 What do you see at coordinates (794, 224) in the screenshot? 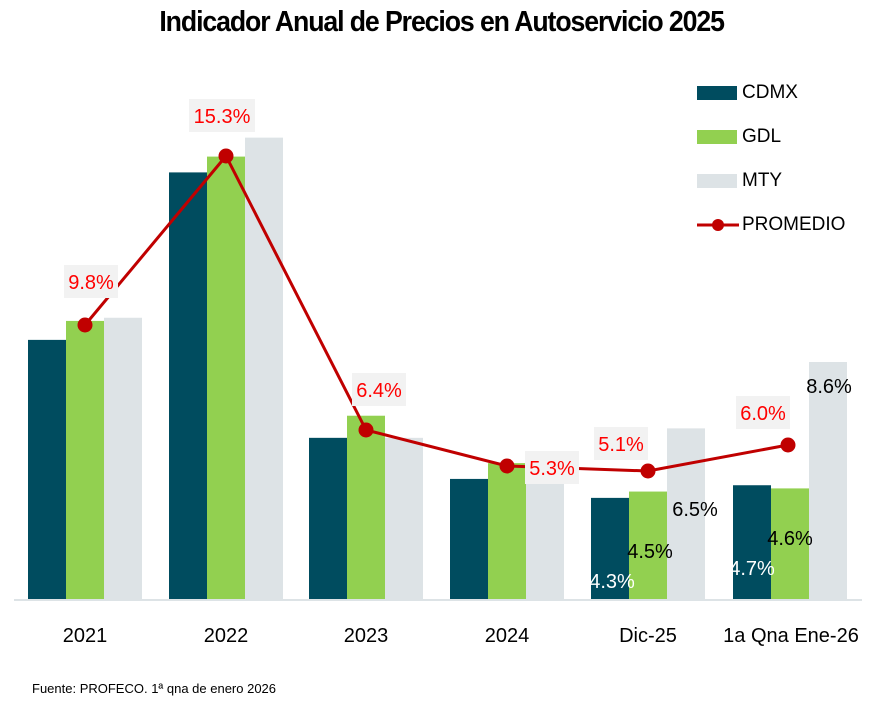
I see `legend-label: PROMEDIO` at bounding box center [794, 224].